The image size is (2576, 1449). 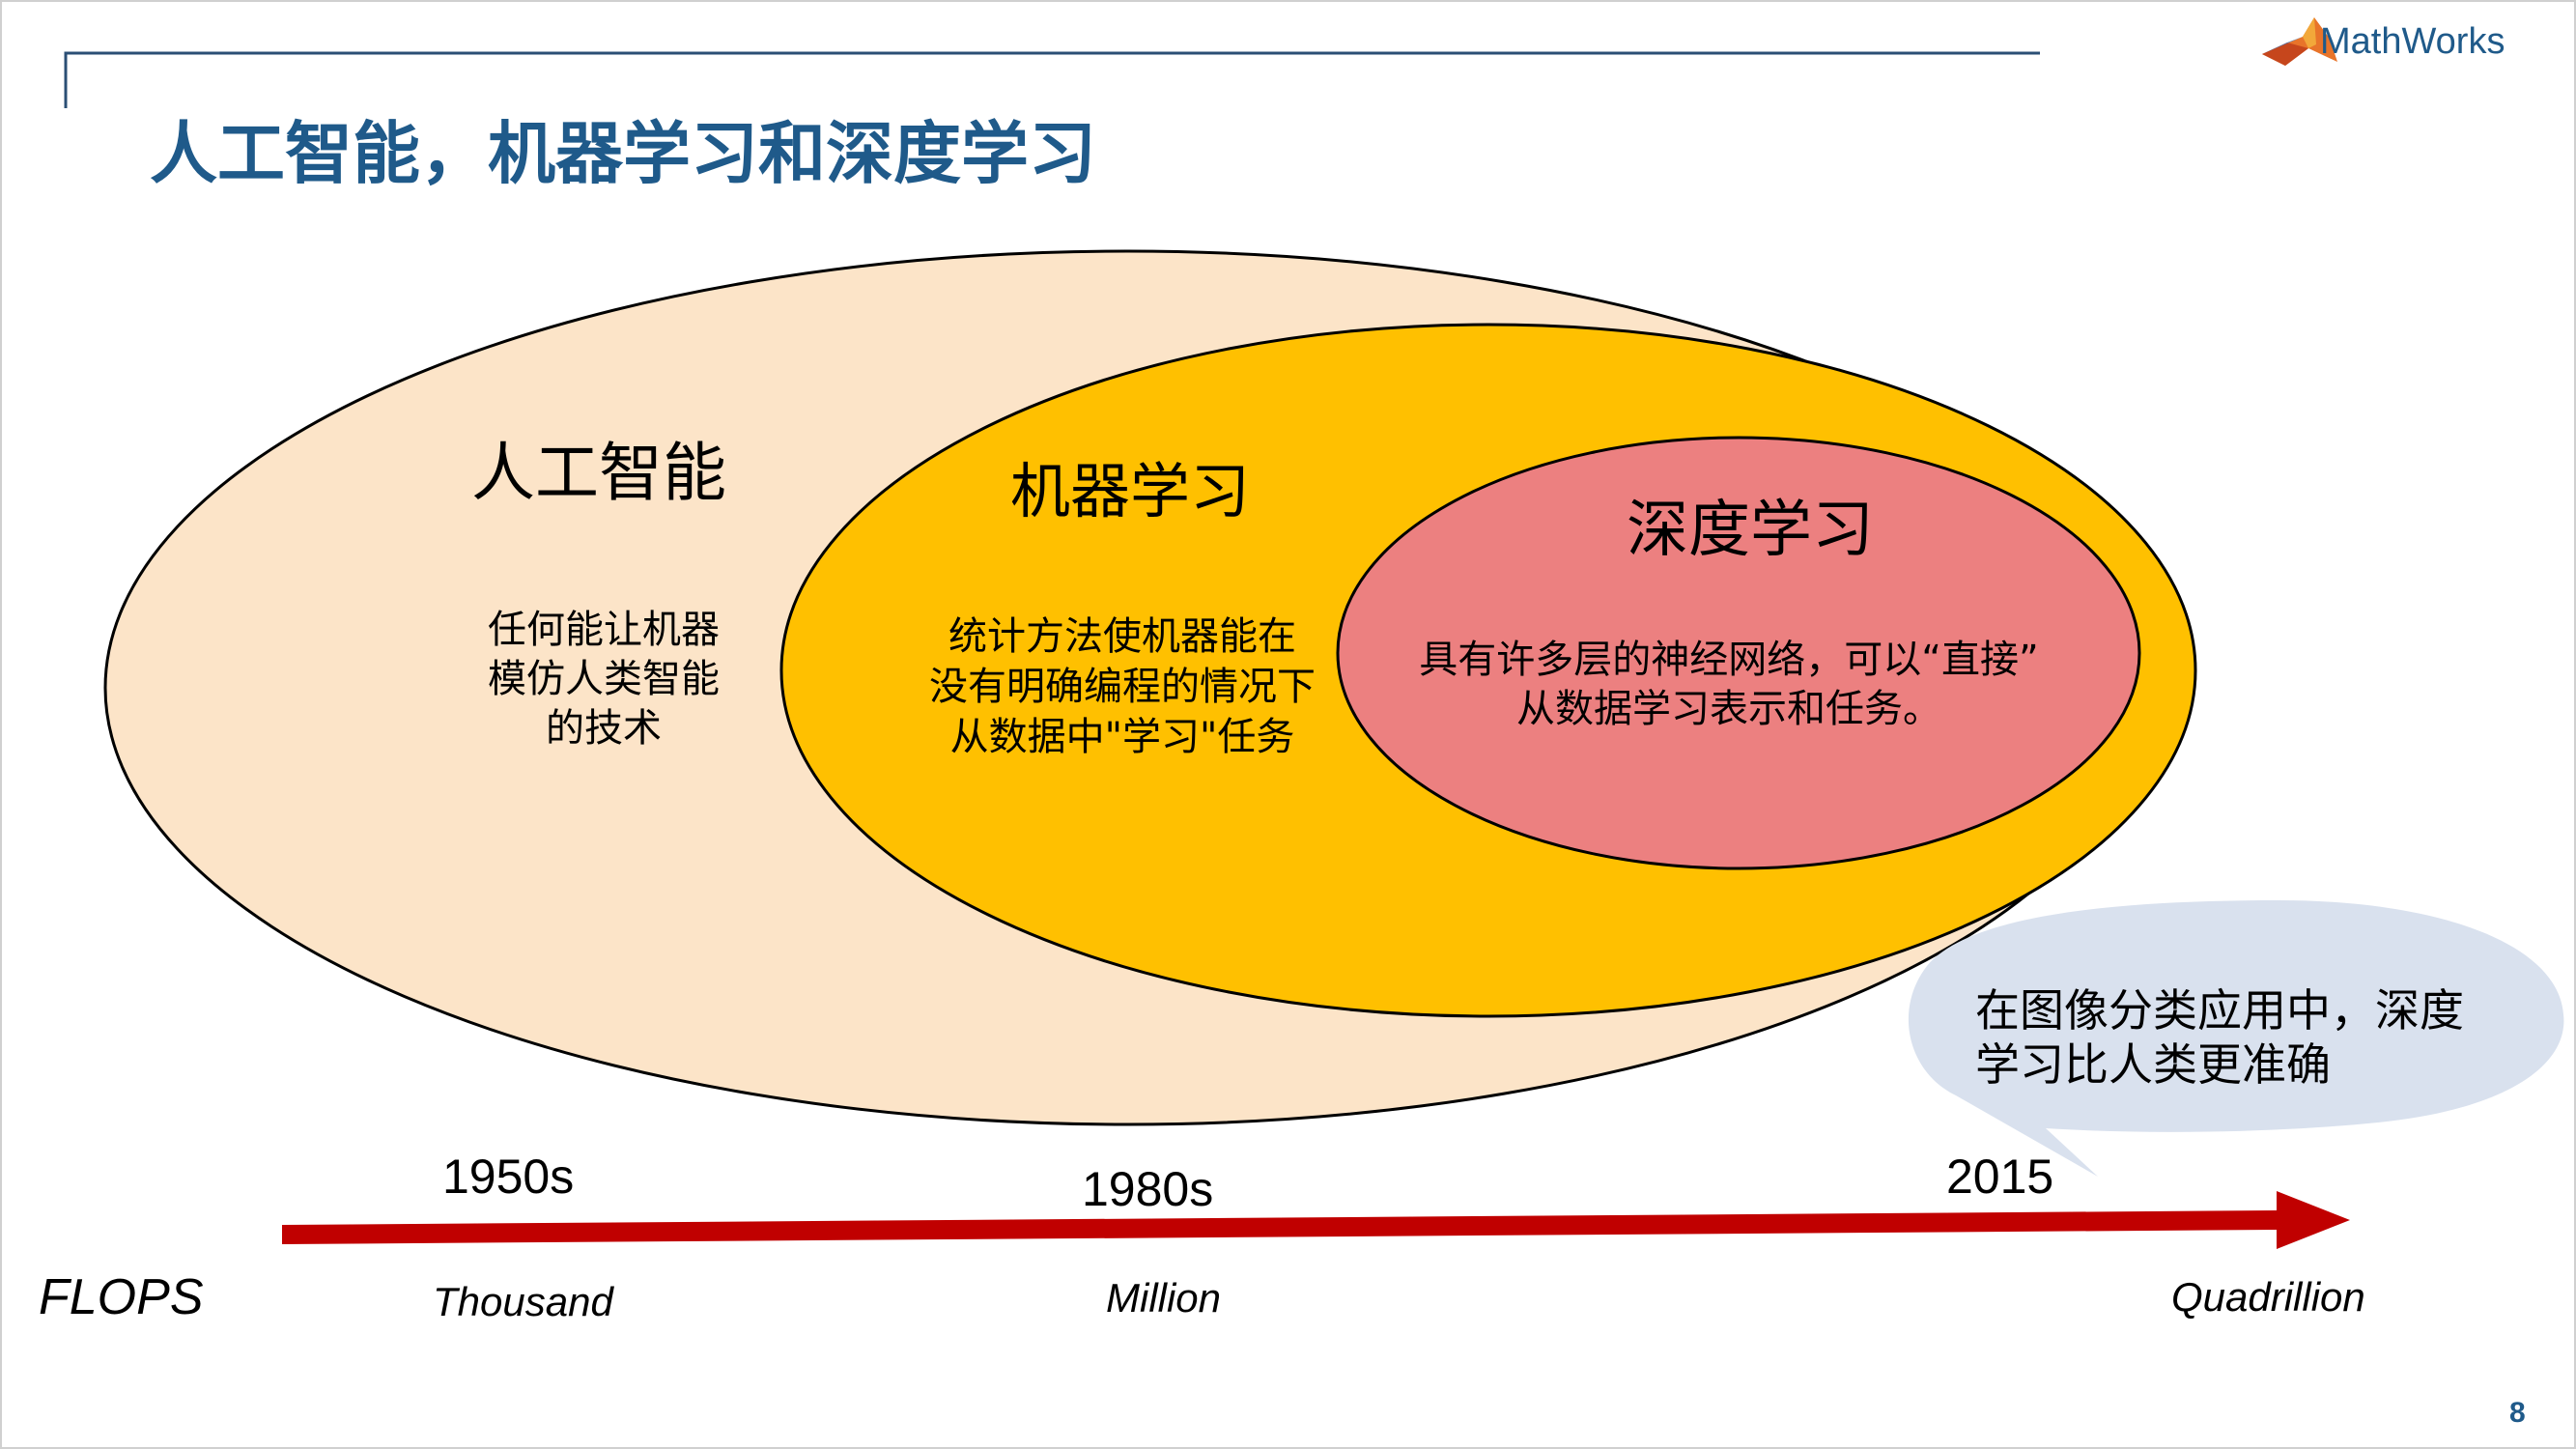 I want to click on dl-desc-line-2: 从数据学习表示和任务。, so click(x=1728, y=709).